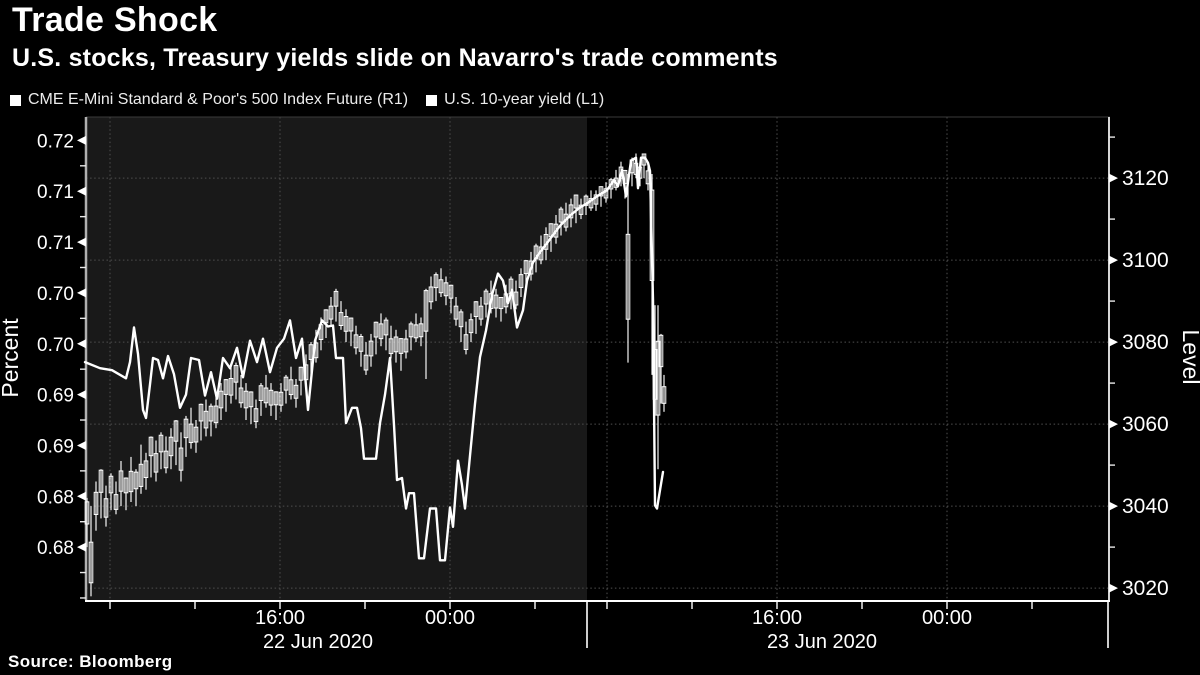 Image resolution: width=1200 pixels, height=675 pixels. What do you see at coordinates (318, 642) in the screenshot?
I see `x-axis-date-label: 22 Jun 2020` at bounding box center [318, 642].